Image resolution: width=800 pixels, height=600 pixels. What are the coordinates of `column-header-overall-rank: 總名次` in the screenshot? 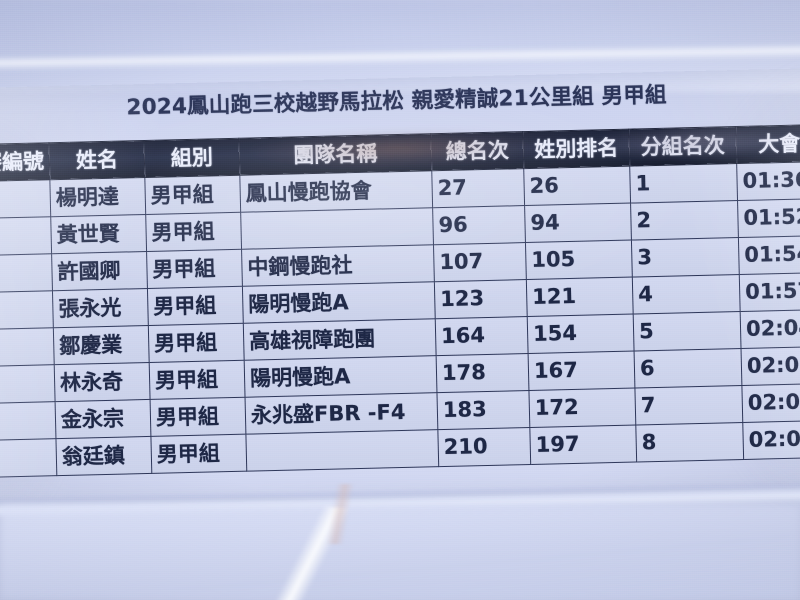 It's located at (477, 151).